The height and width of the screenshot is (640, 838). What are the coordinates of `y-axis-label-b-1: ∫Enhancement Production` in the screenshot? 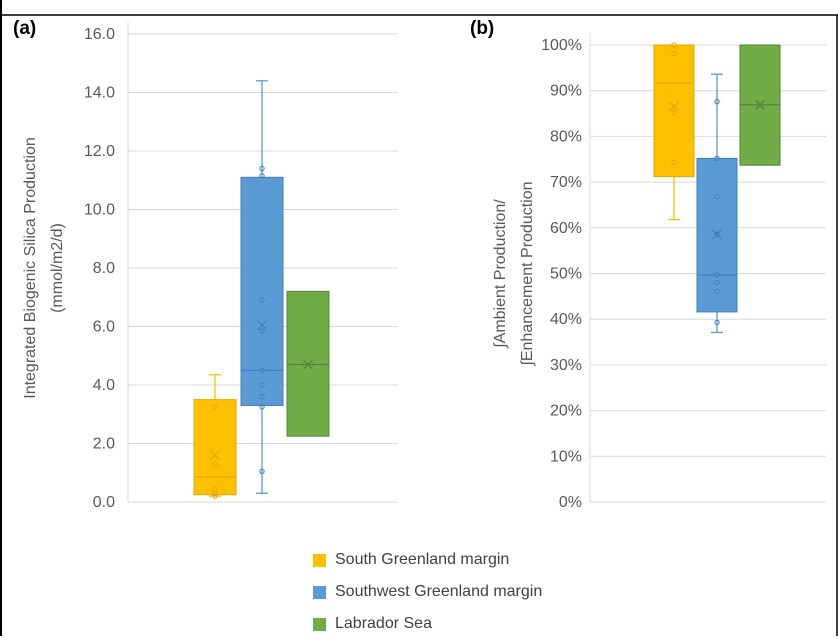 It's located at (527, 273).